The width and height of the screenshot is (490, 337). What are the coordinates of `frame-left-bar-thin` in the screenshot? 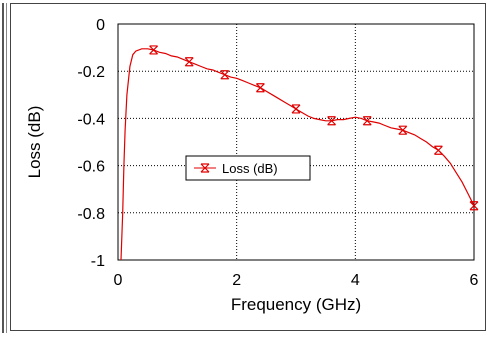 It's located at (6, 168).